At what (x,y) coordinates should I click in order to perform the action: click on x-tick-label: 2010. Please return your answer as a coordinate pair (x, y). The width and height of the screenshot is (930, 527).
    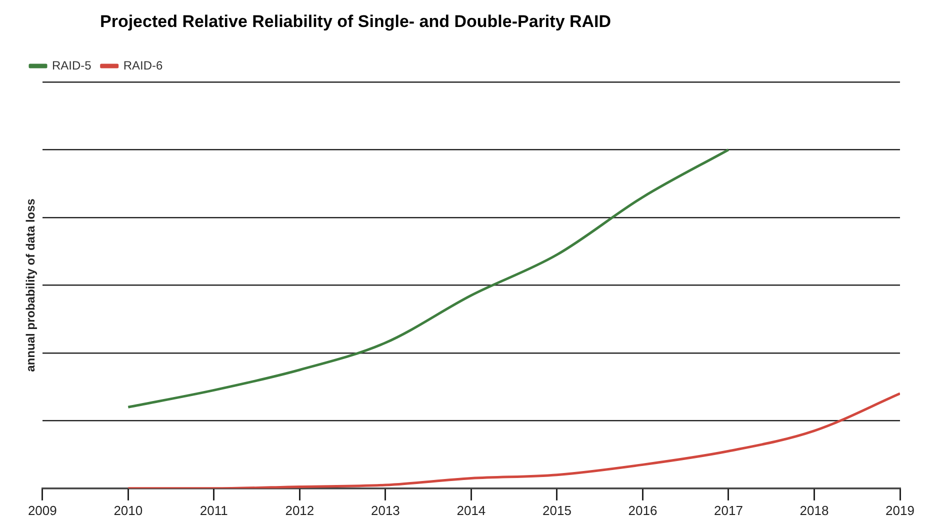
    Looking at the image, I should click on (128, 510).